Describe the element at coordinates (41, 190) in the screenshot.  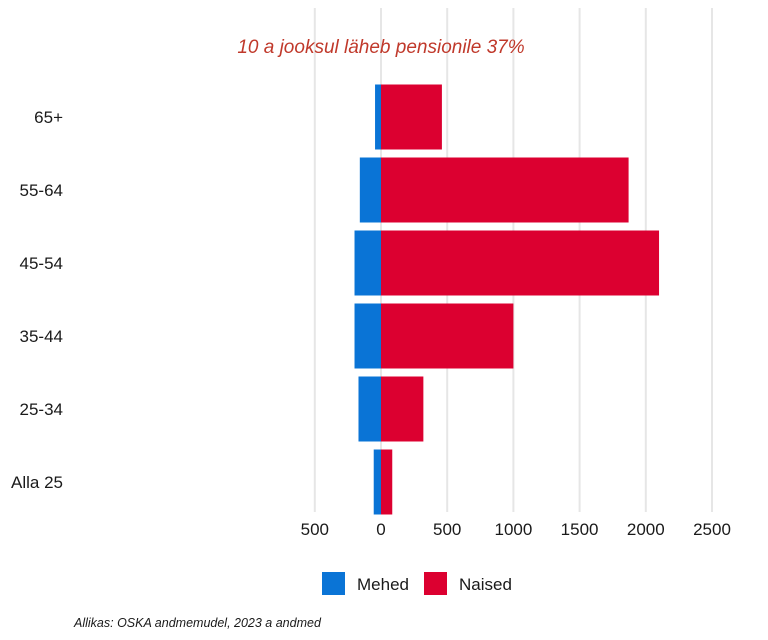
I see `y-tick-label: 55-64` at that location.